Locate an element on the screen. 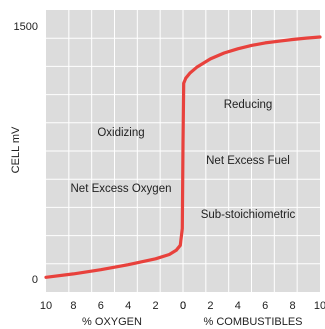 Image resolution: width=325 pixels, height=329 pixels. x-tick-label-oxygen: 4 is located at coordinates (128, 306).